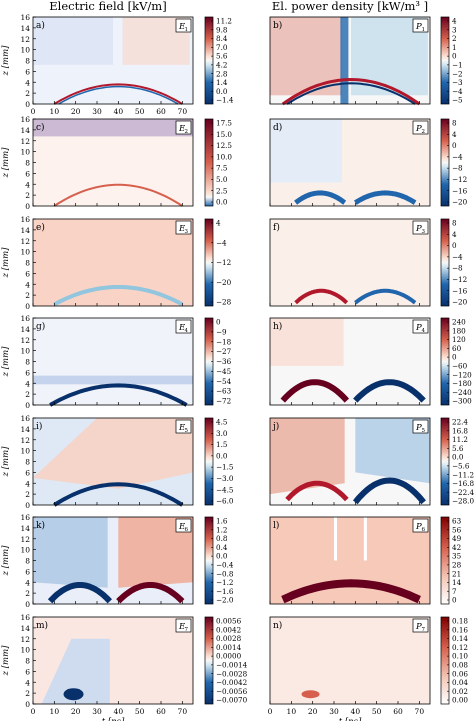  I want to click on y-tick-label: 10, so click(25, 451).